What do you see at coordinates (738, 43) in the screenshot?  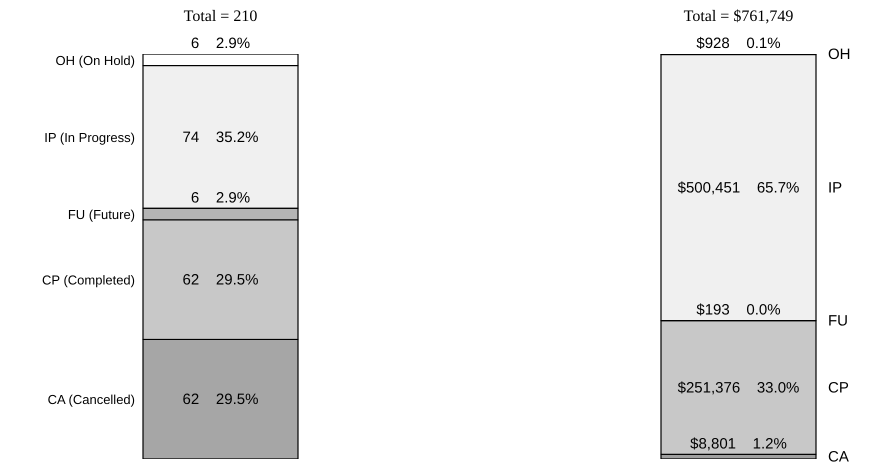 I see `data-label: $928 0.1%` at bounding box center [738, 43].